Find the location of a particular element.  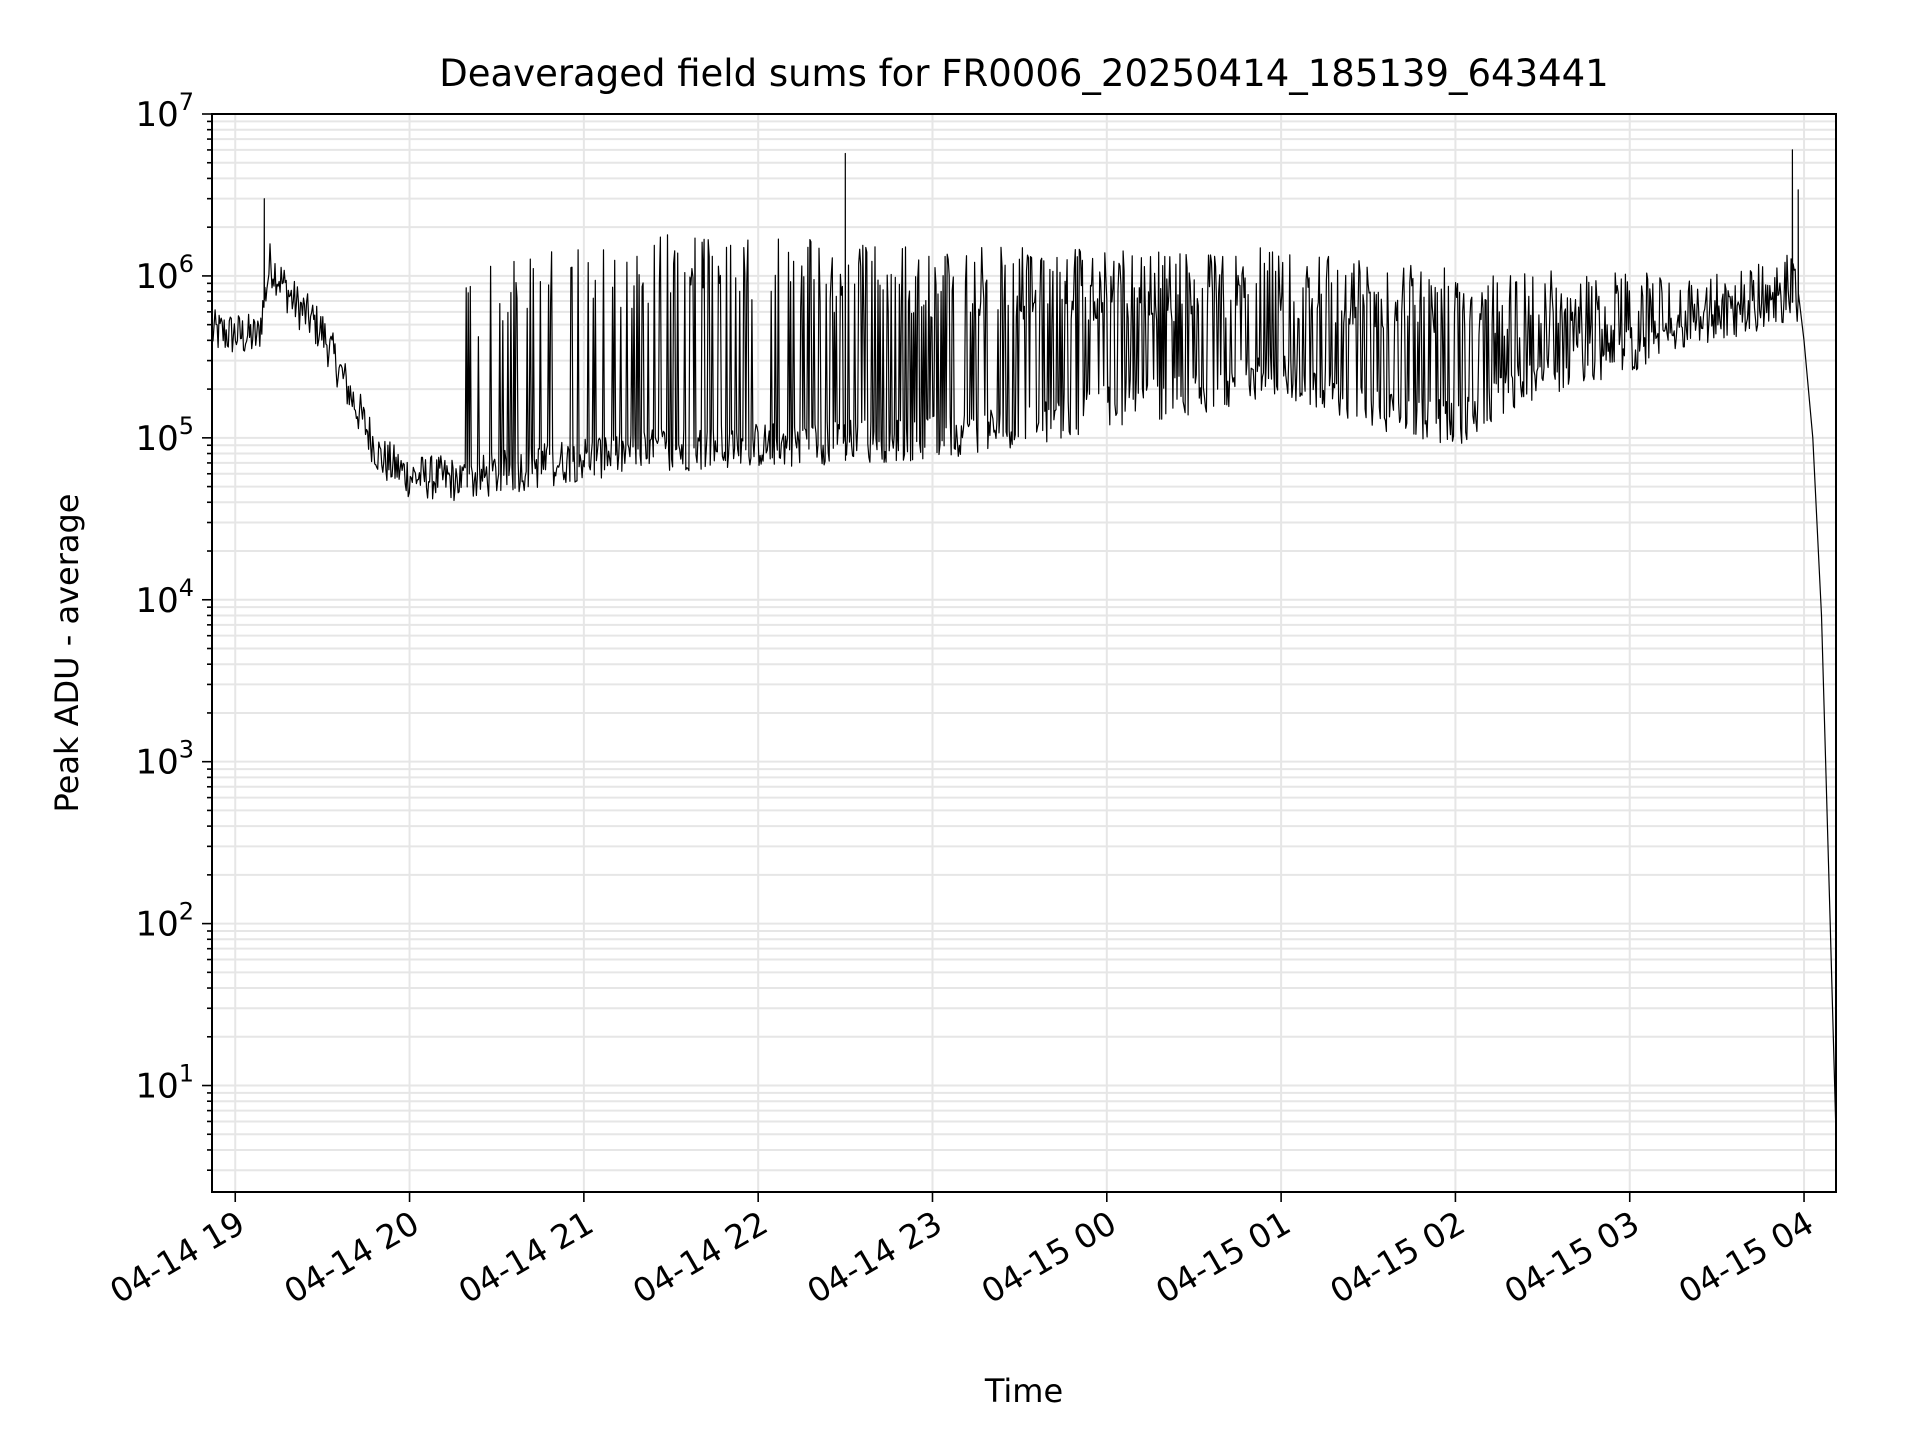

y-tick-label: 10¹ is located at coordinates (164, 1083).